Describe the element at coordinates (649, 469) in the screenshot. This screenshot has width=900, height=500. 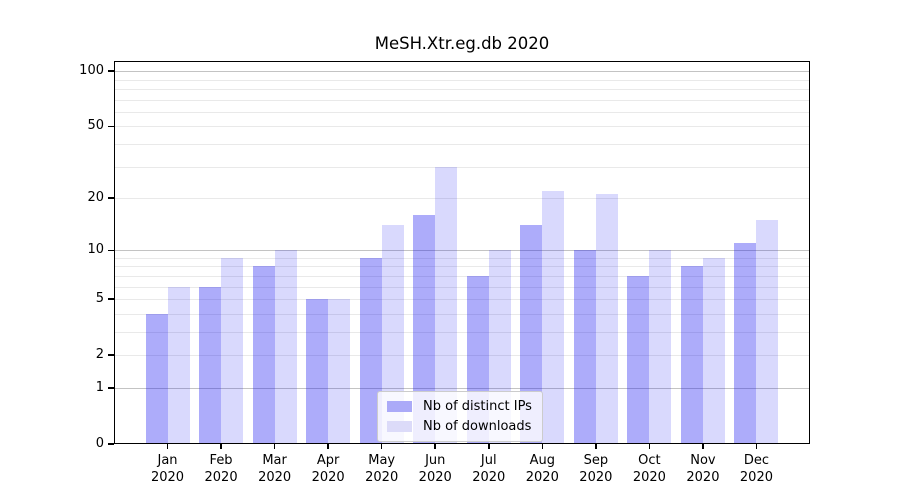
I see `x-axis-label: Oct 2020` at that location.